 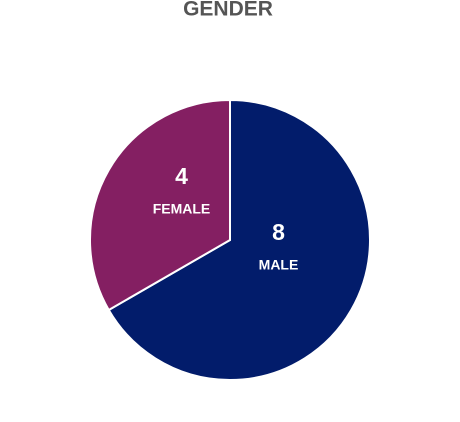 What do you see at coordinates (182, 209) in the screenshot?
I see `slice-label: FEMALE` at bounding box center [182, 209].